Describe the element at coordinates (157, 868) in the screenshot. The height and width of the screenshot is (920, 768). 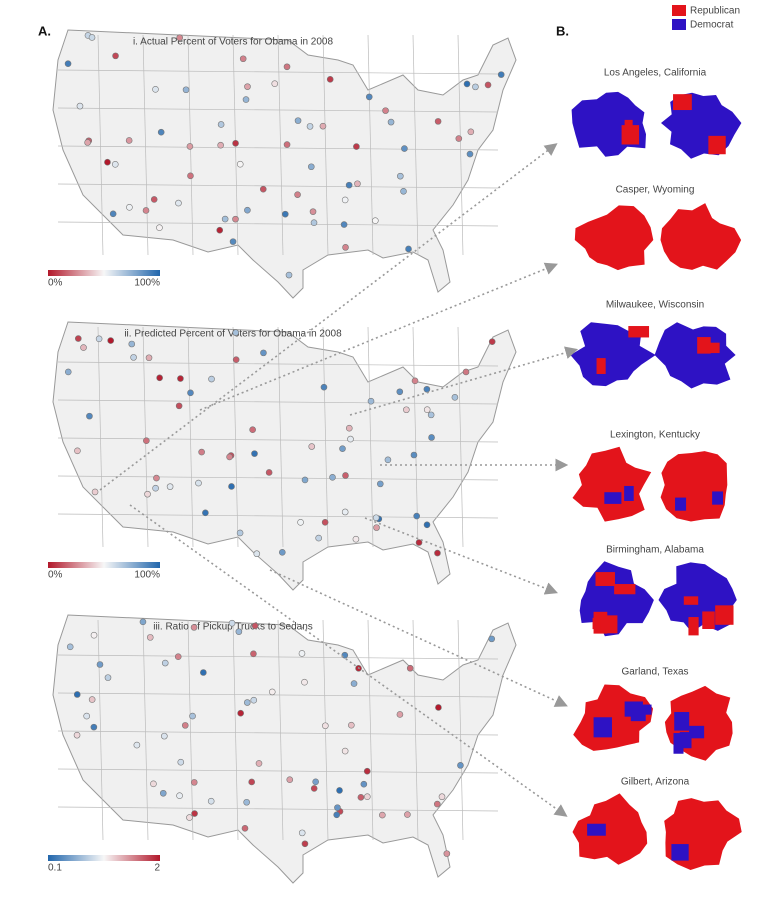
I see `colorbar-label: 2` at that location.